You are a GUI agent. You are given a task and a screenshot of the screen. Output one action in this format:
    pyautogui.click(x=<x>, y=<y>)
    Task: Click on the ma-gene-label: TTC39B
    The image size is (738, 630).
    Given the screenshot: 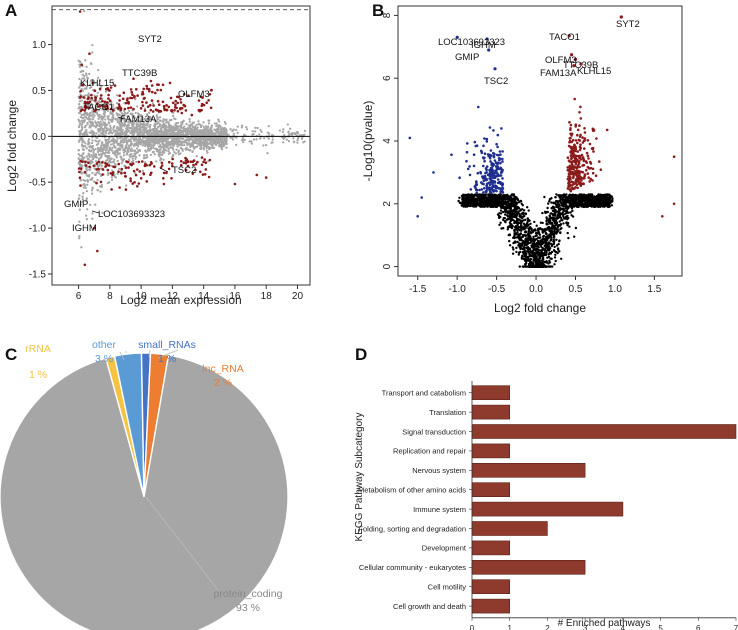 What is the action you would take?
    pyautogui.click(x=139, y=73)
    